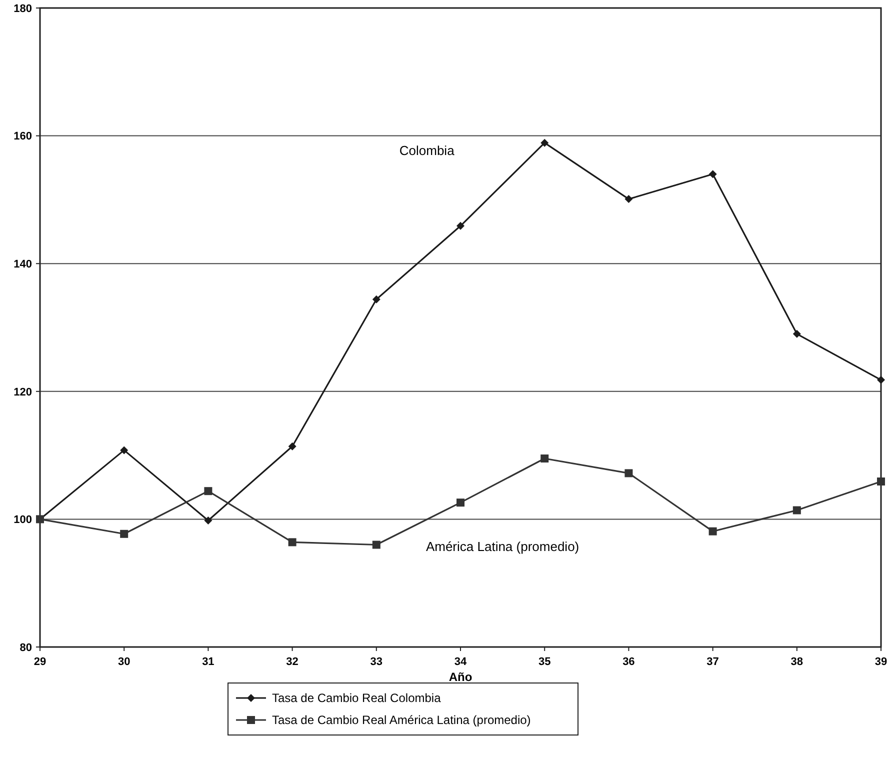 This screenshot has height=769, width=891. I want to click on x-tick-label: 34, so click(461, 662).